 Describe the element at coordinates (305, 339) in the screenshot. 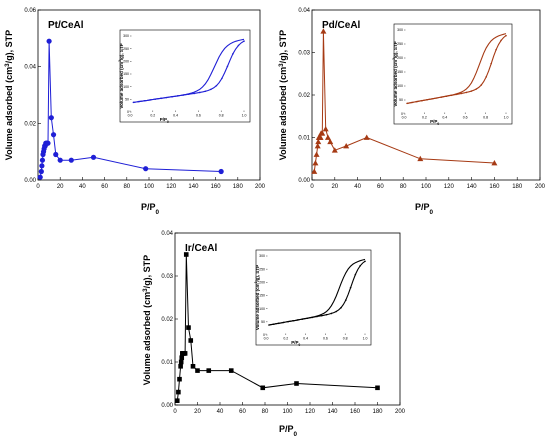

I see `inset-x-tick-label: 0.4` at that location.